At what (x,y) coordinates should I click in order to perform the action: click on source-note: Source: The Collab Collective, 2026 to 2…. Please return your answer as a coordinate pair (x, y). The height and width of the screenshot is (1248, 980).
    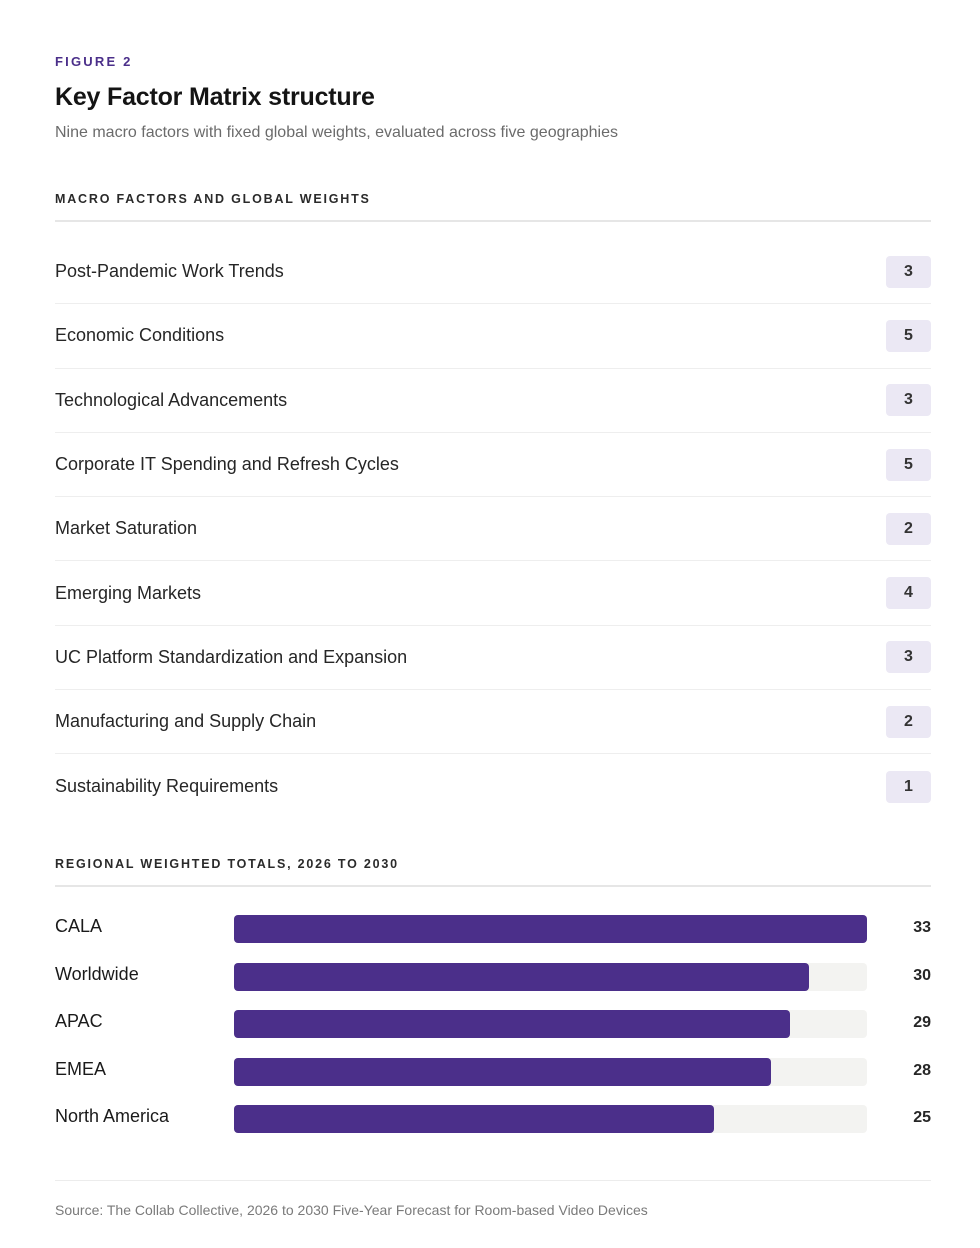
    Looking at the image, I should click on (351, 1210).